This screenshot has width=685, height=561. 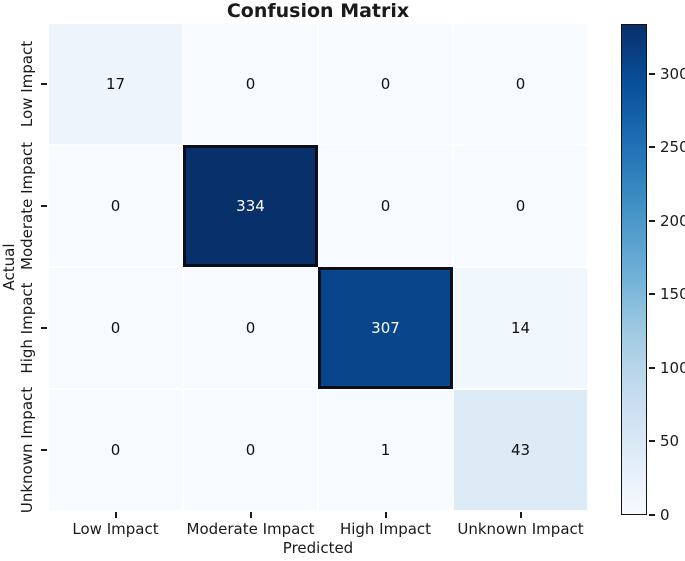 I want to click on heatmap-cell-r1c1: 334, so click(x=250, y=206).